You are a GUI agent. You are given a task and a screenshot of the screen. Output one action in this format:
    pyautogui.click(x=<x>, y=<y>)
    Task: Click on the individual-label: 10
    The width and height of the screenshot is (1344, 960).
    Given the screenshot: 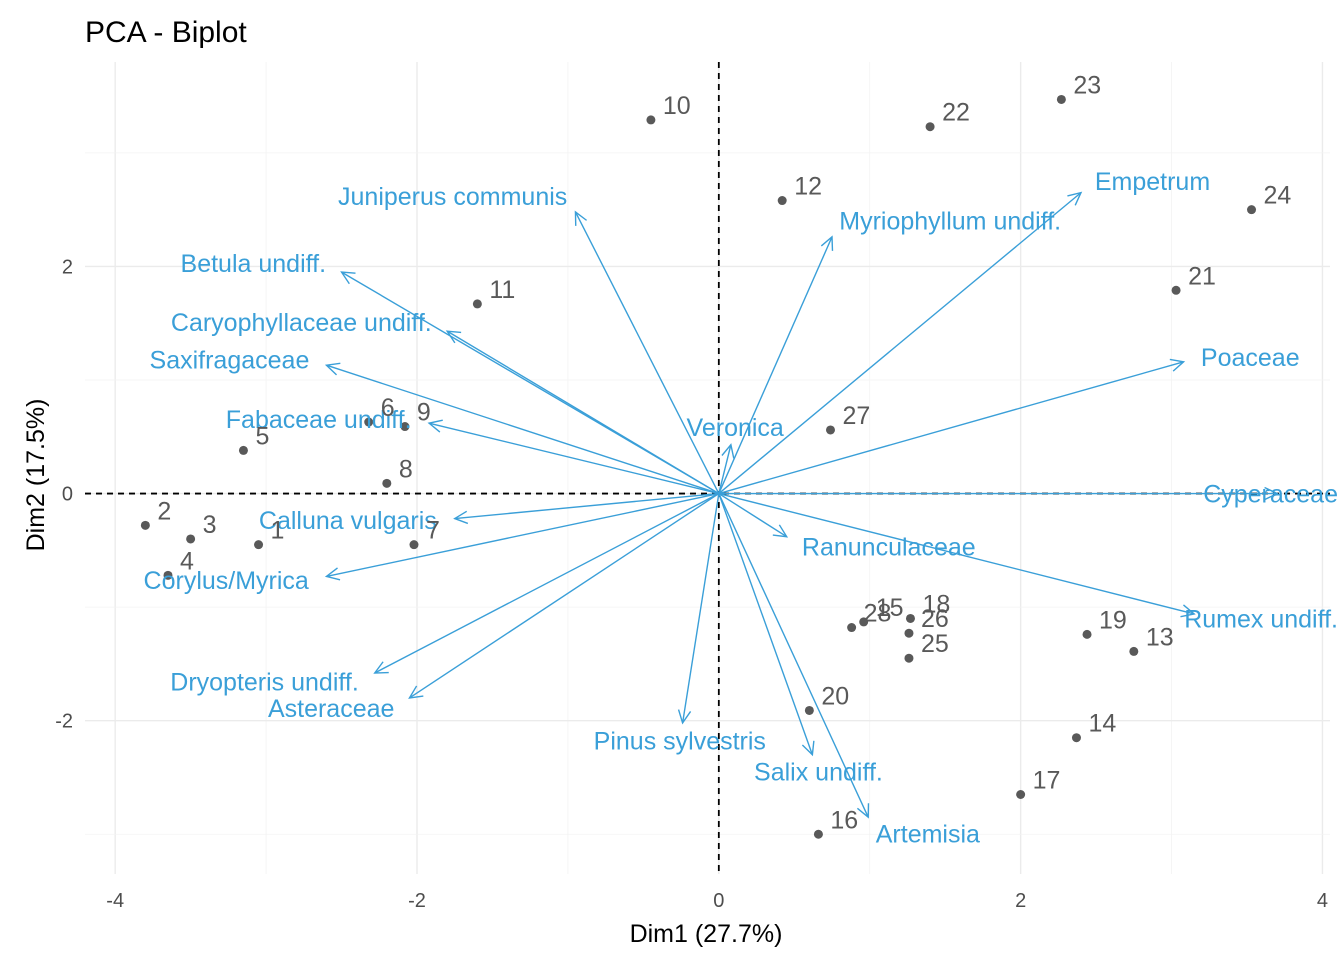 What is the action you would take?
    pyautogui.click(x=677, y=106)
    